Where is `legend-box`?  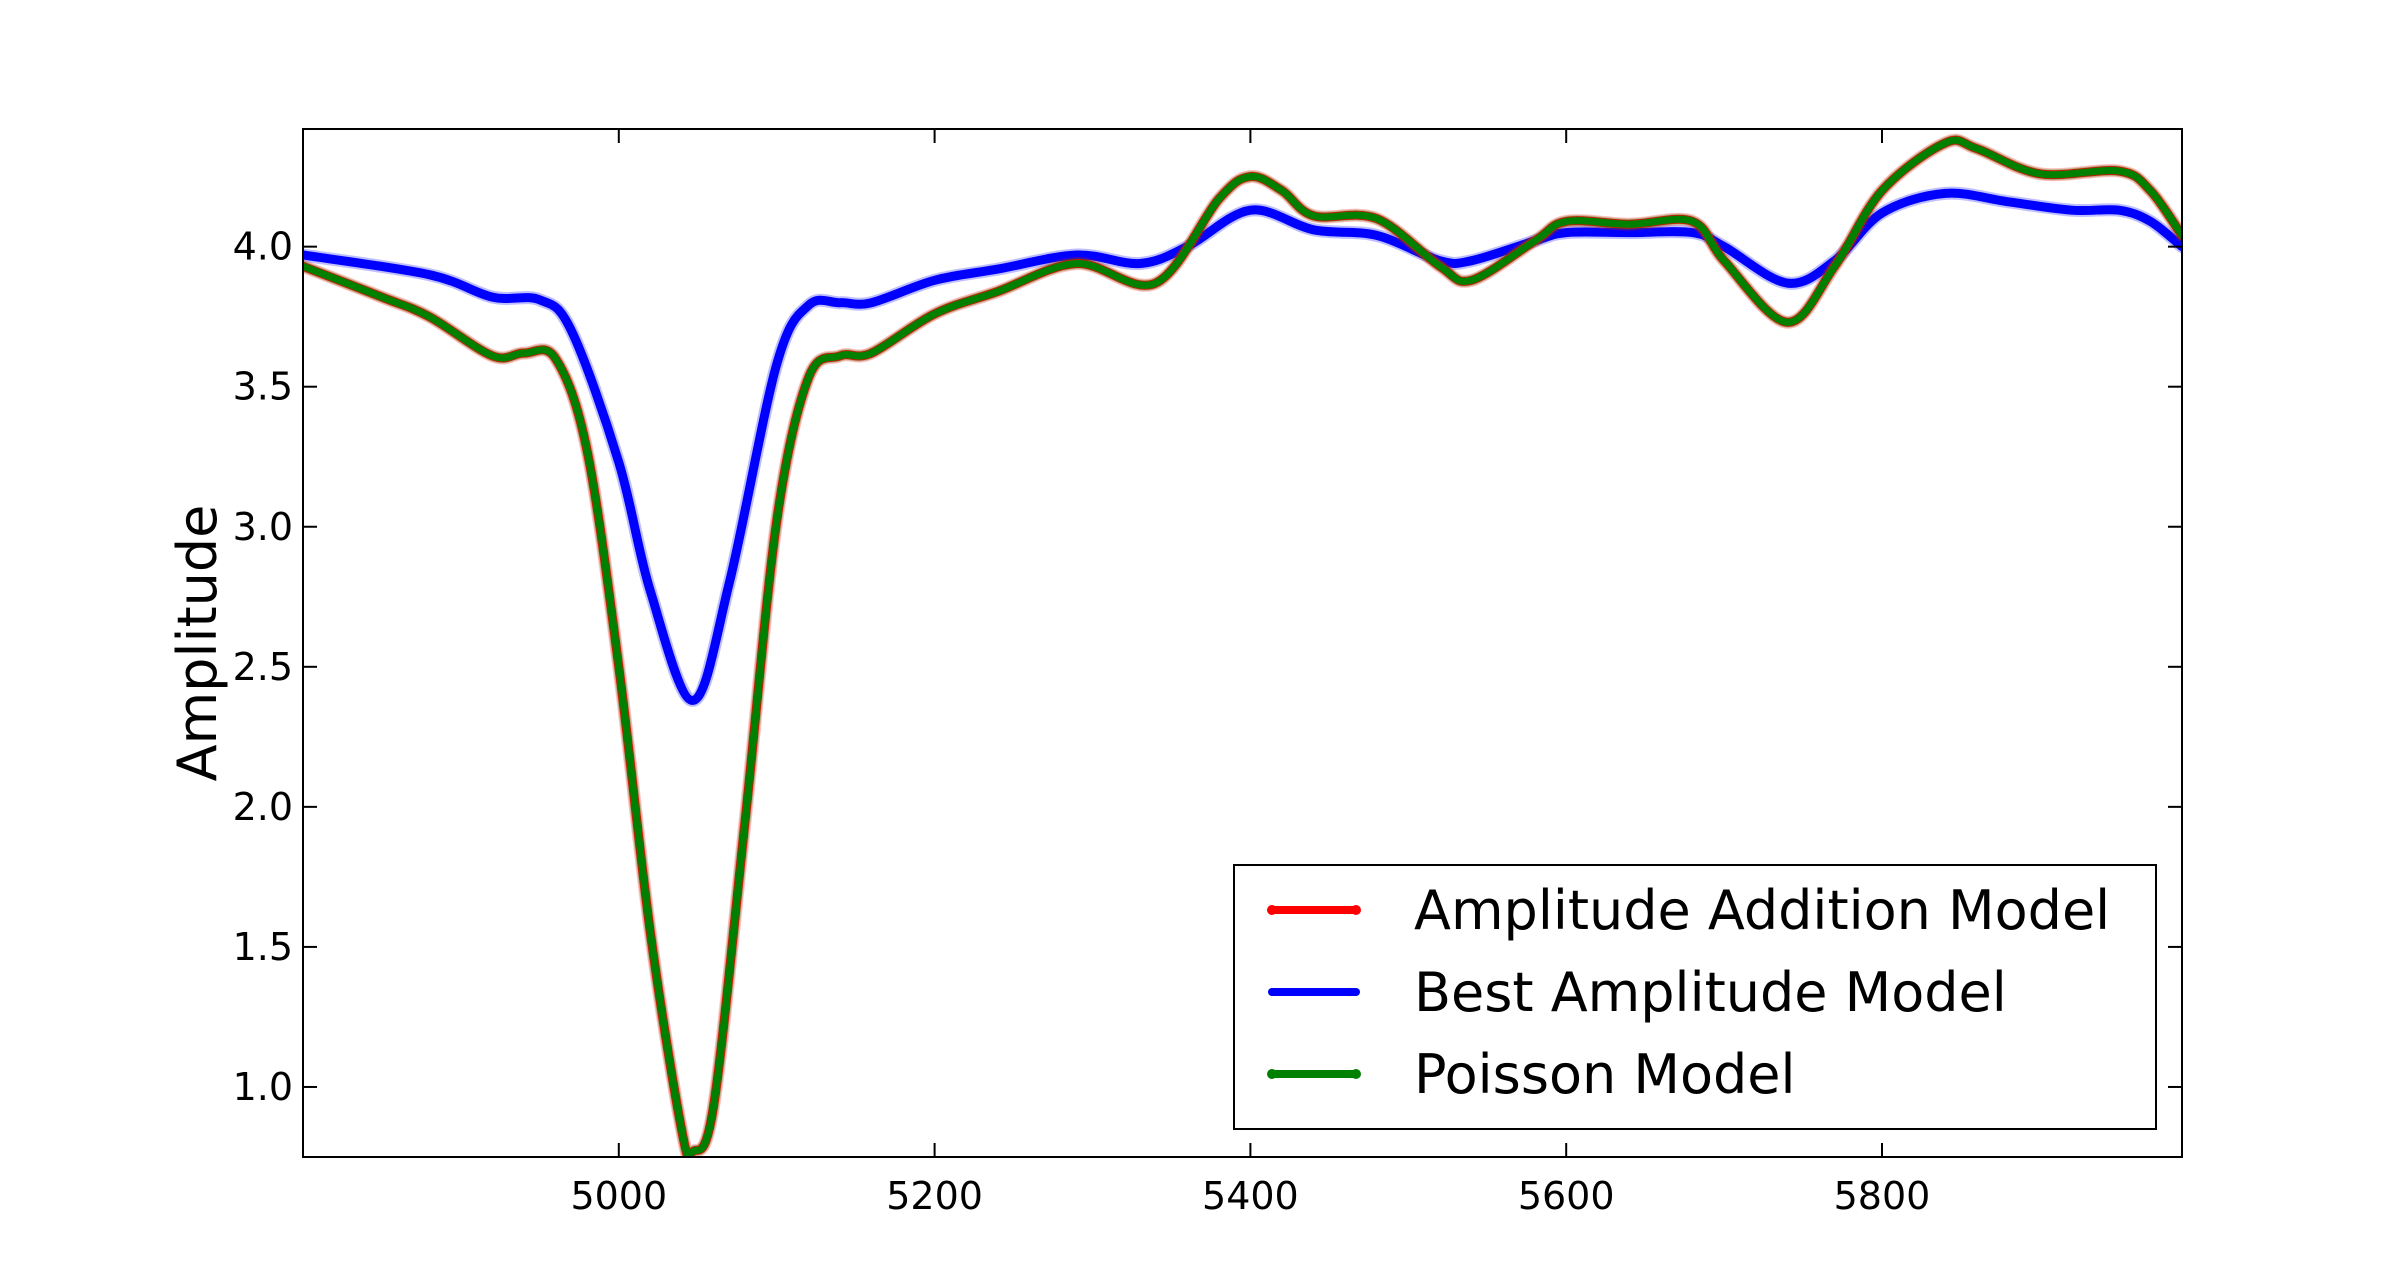 legend-box is located at coordinates (1695, 997).